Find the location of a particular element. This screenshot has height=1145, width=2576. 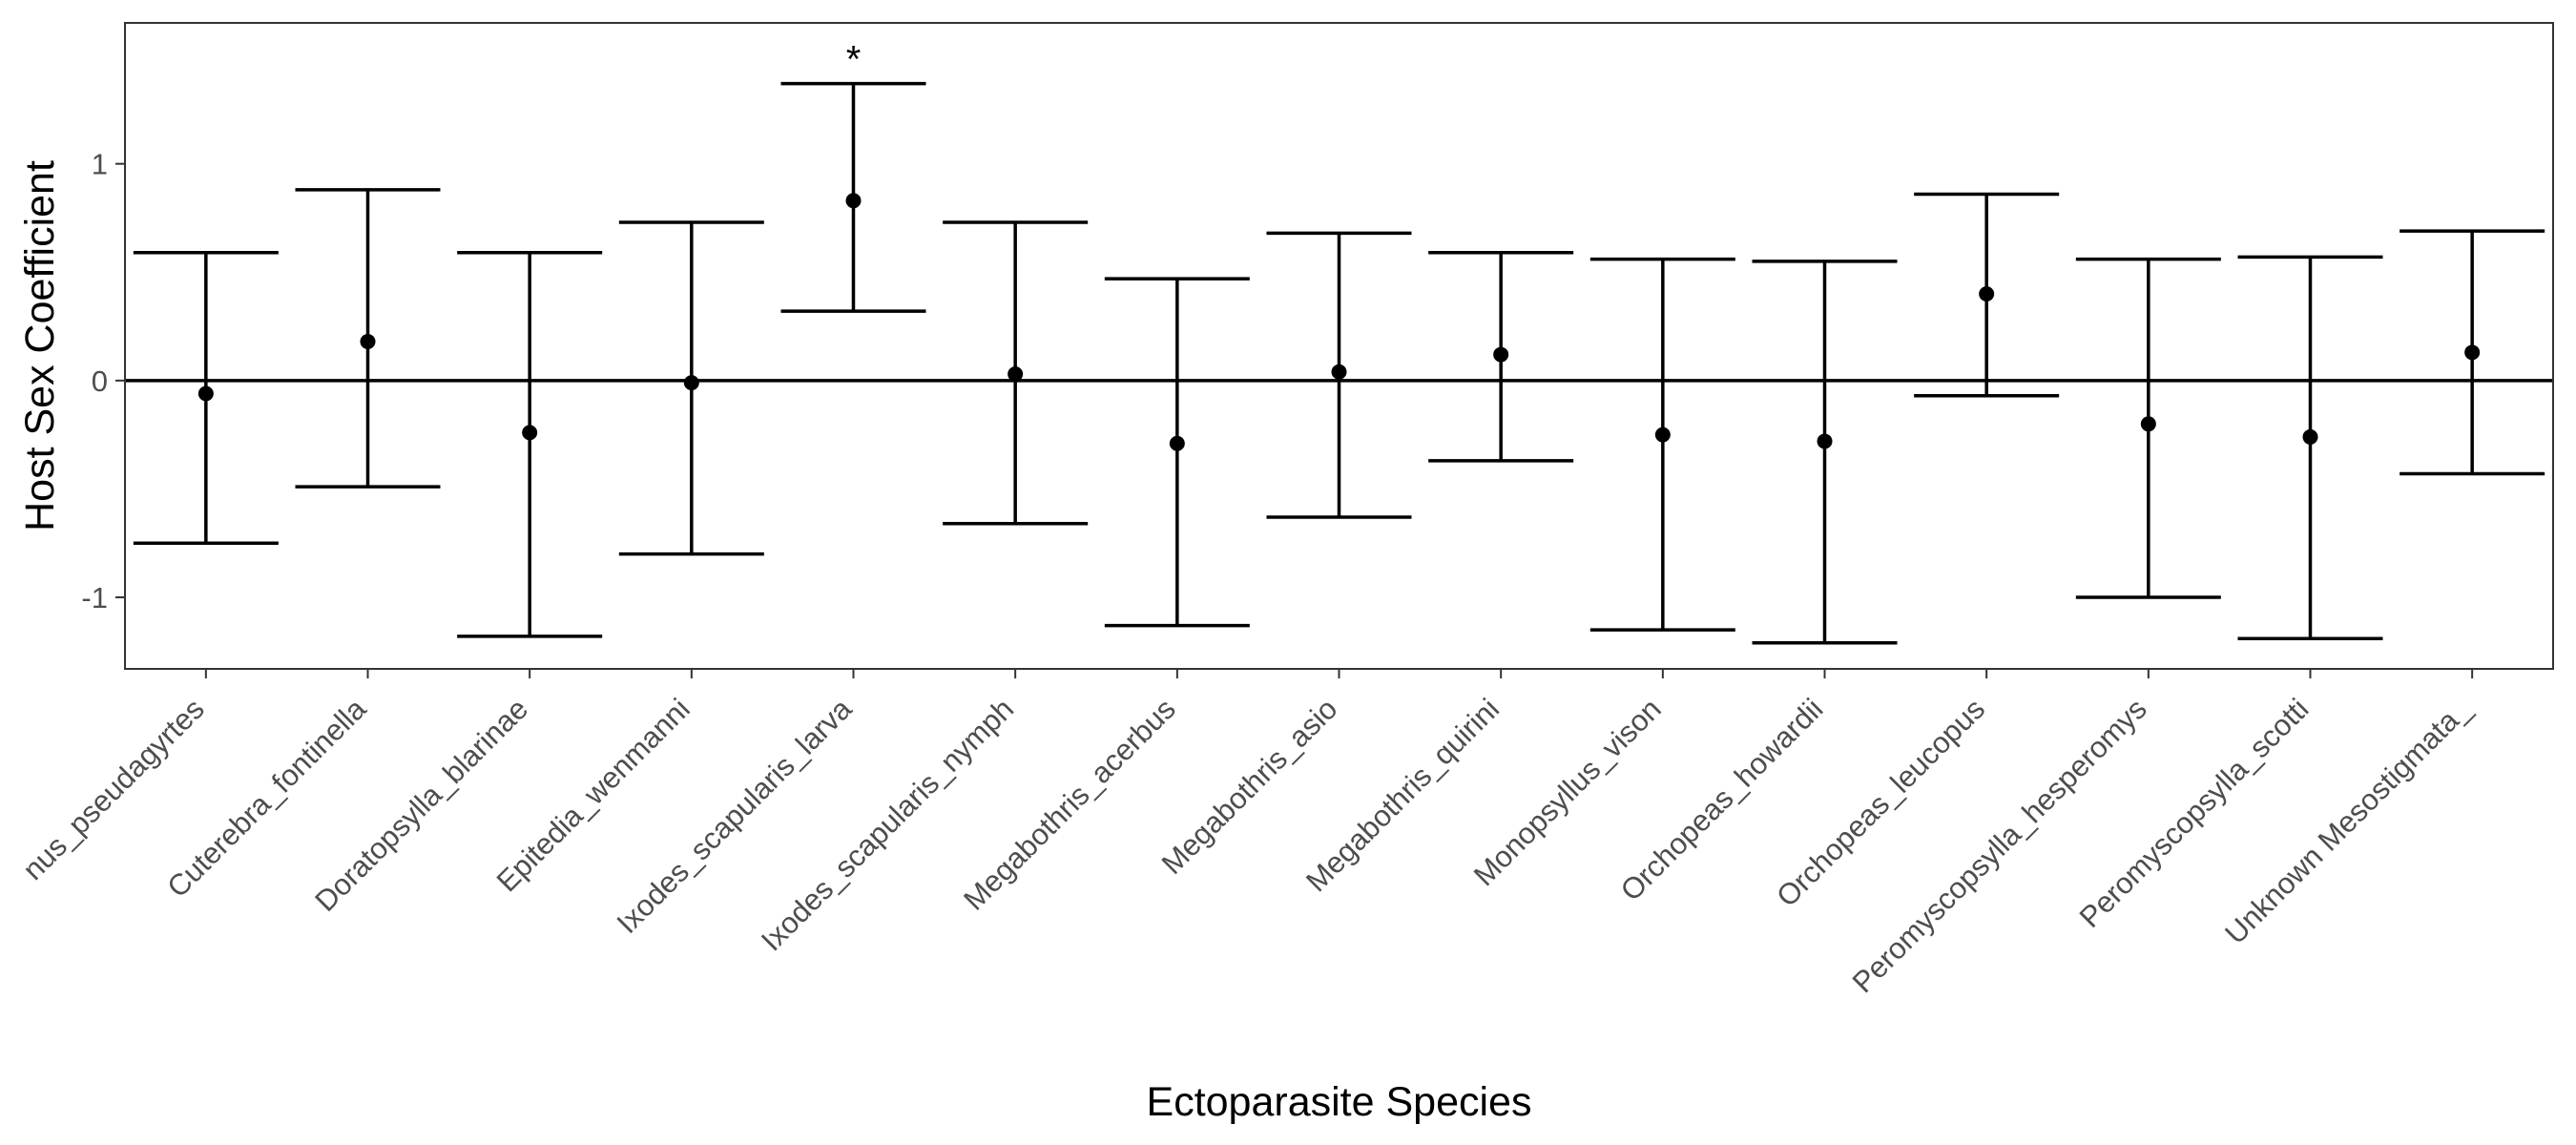

y-tick-label: -1 is located at coordinates (94, 598).